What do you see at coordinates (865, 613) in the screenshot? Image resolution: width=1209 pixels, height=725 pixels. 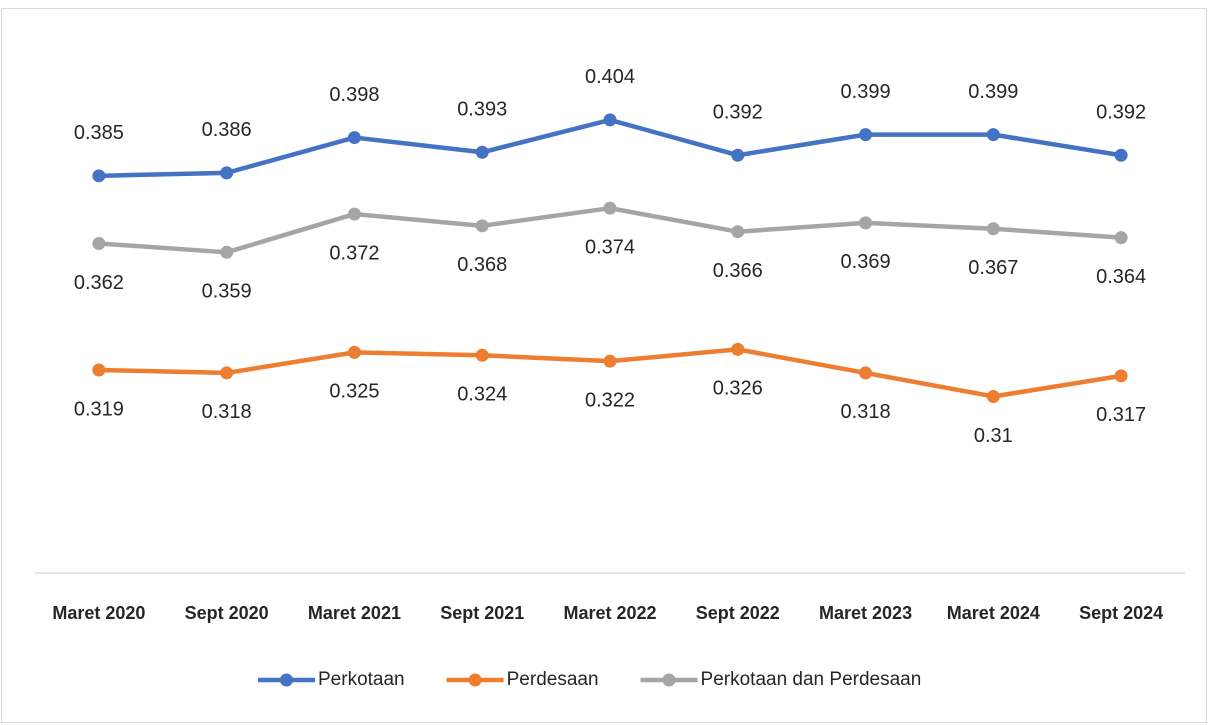 I see `x-tick-label: Maret 2023` at bounding box center [865, 613].